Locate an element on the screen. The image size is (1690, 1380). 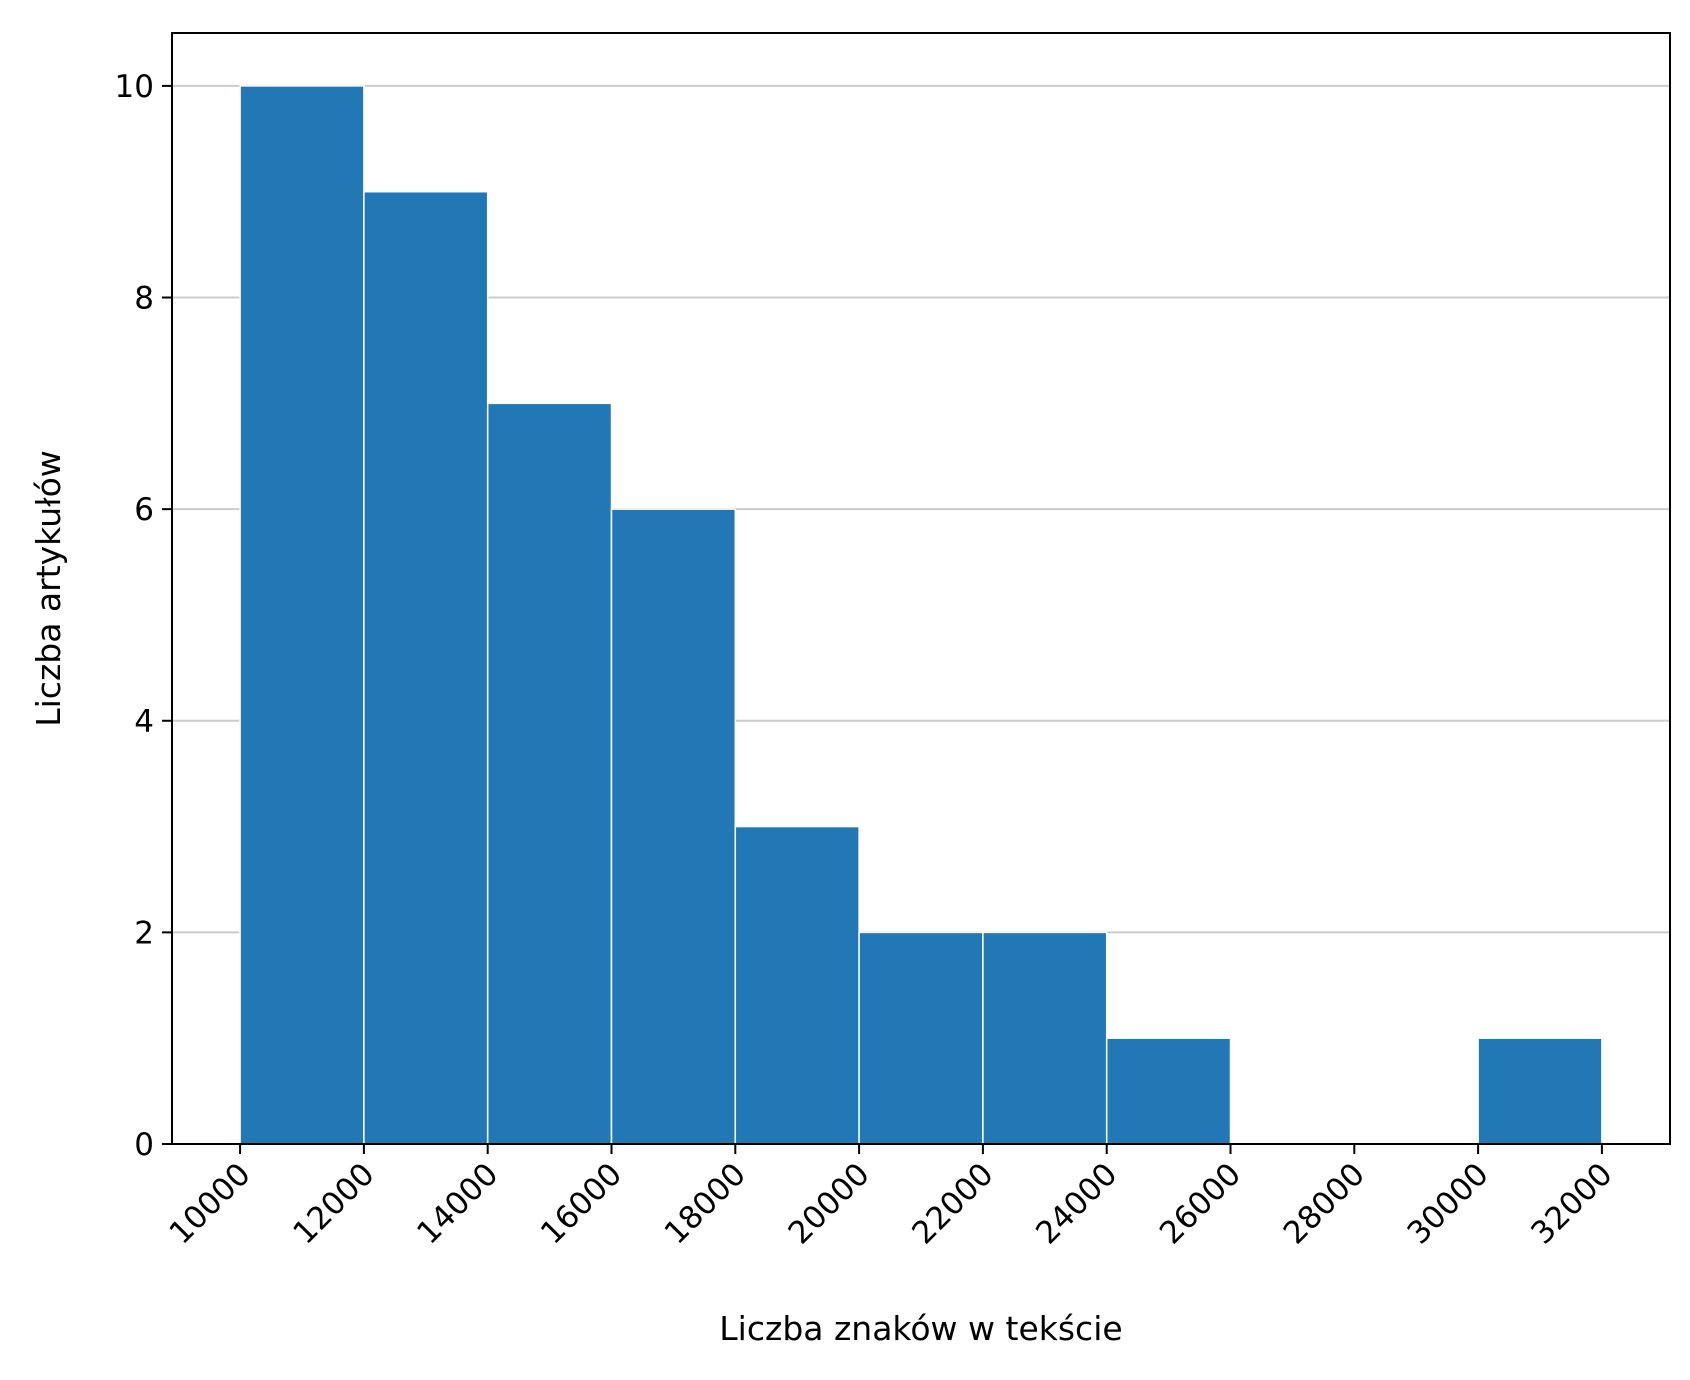
y-tick-label-4: 4 is located at coordinates (144, 722).